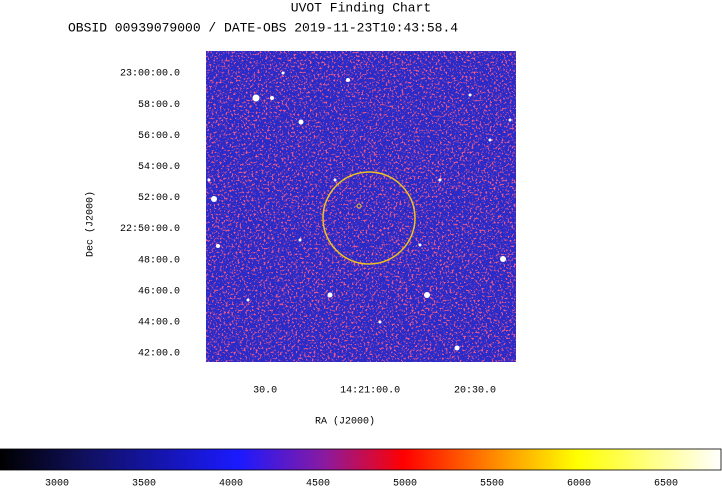  What do you see at coordinates (265, 391) in the screenshot?
I see `x-tick-label: 30.0` at bounding box center [265, 391].